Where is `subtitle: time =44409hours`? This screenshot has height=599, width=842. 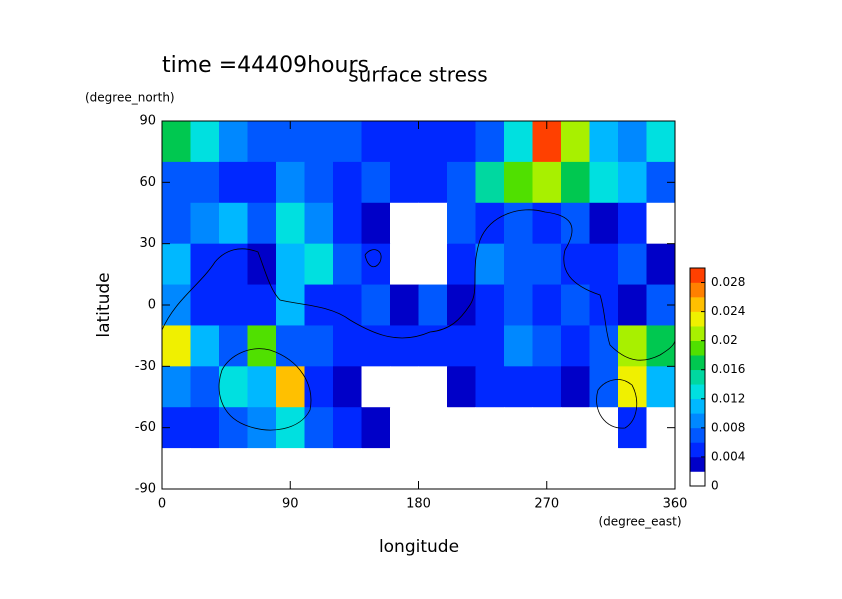
subtitle: time =44409hours is located at coordinates (265, 65).